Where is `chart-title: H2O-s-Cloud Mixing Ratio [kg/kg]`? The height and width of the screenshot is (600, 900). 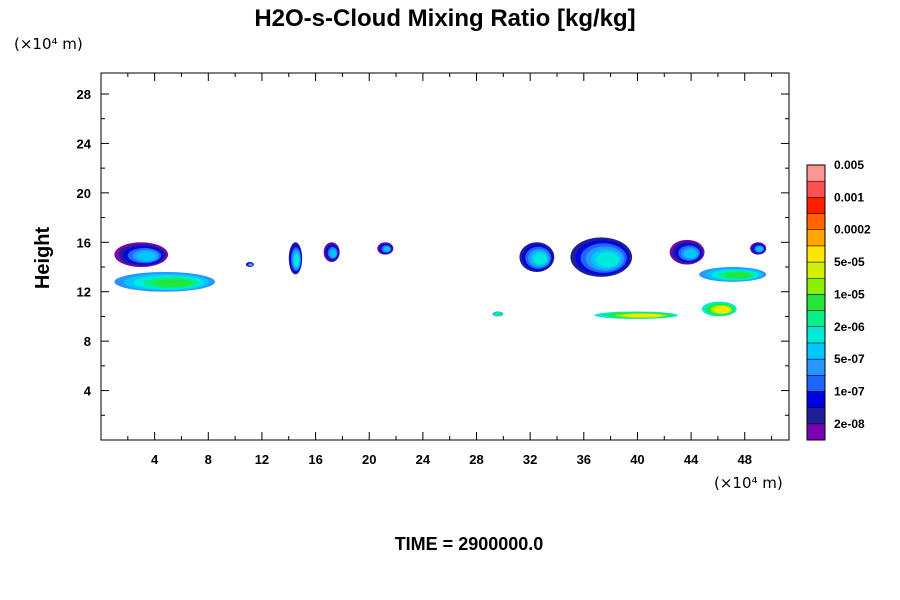 chart-title: H2O-s-Cloud Mixing Ratio [kg/kg] is located at coordinates (444, 18).